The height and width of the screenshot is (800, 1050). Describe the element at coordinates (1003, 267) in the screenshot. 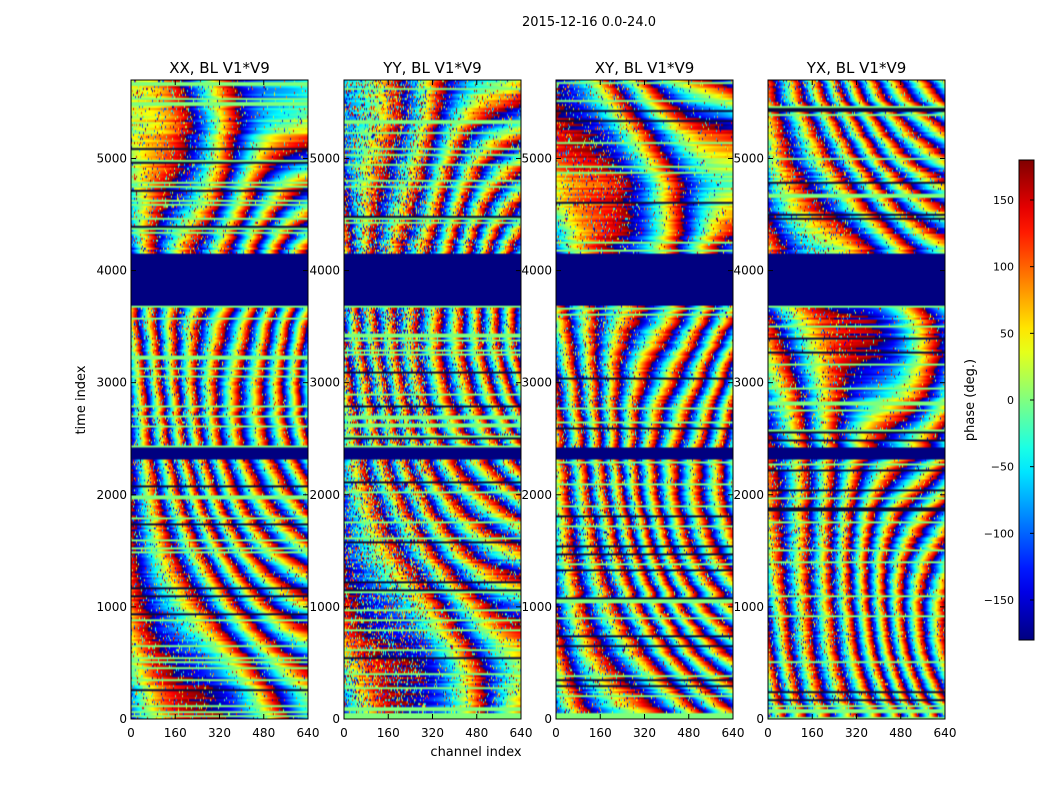

I see `colorbar-tick-label: 100` at that location.